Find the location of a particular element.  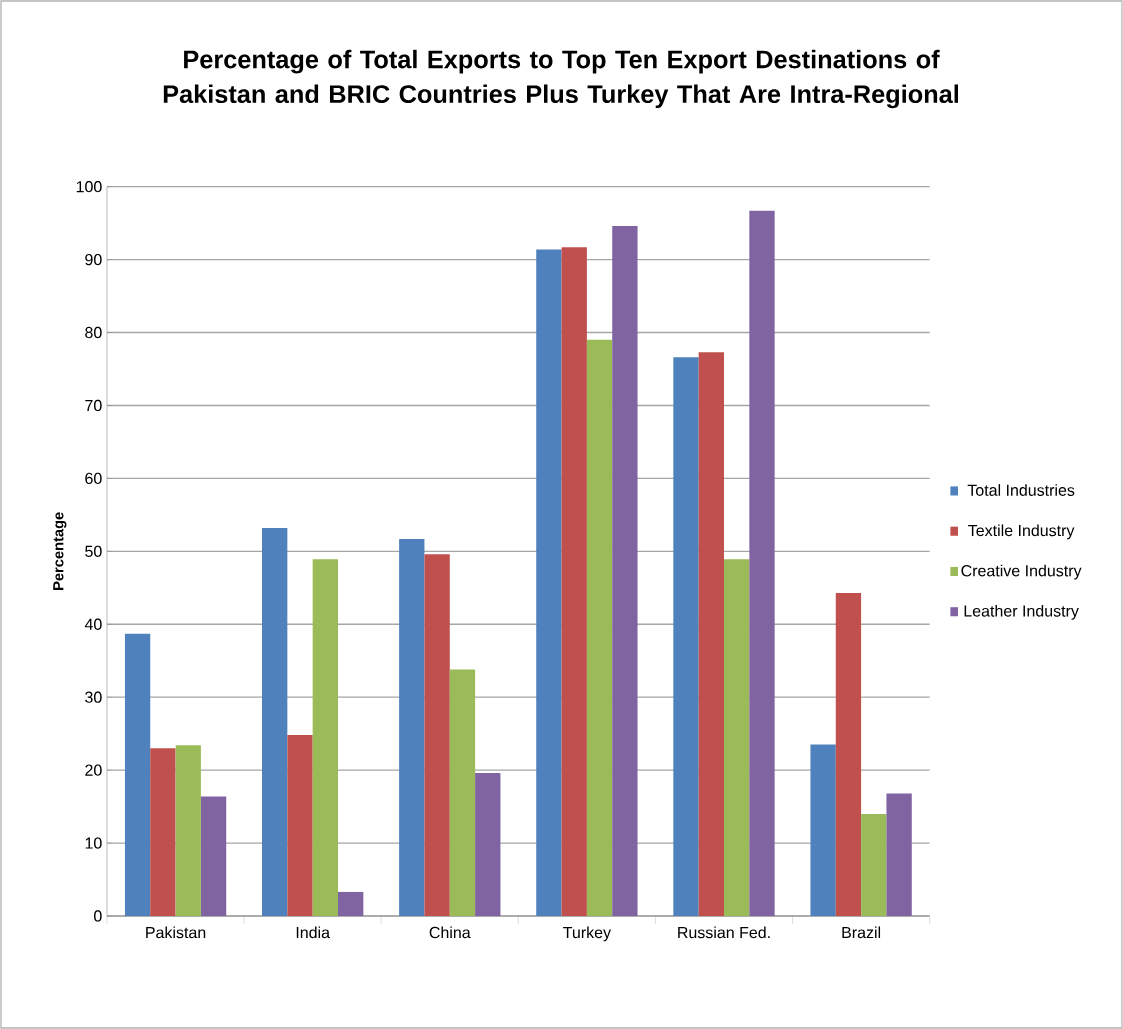

x-tick-label: Pakistan is located at coordinates (176, 932).